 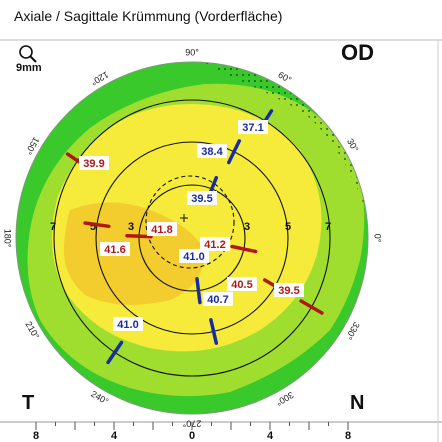 I want to click on ring-label-right: 3, so click(x=247, y=227).